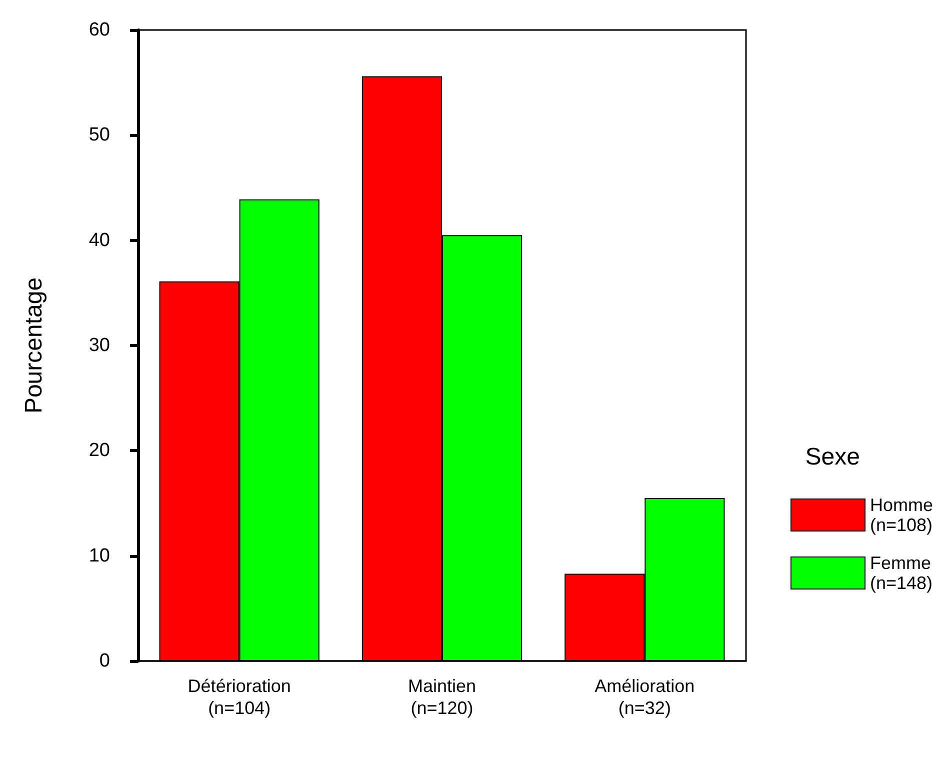 The height and width of the screenshot is (763, 949). I want to click on x-tick-label: Détérioration (n=104), so click(239, 697).